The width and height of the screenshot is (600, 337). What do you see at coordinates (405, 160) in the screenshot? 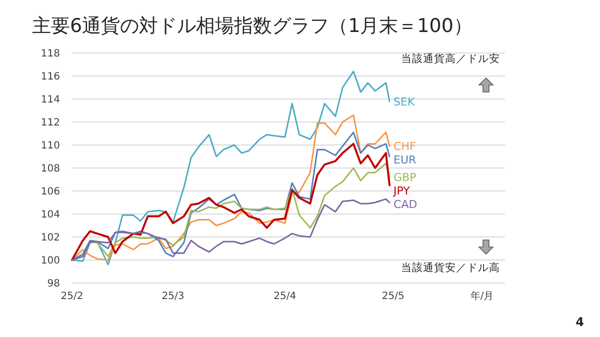
I see `series-label: EUR` at bounding box center [405, 160].